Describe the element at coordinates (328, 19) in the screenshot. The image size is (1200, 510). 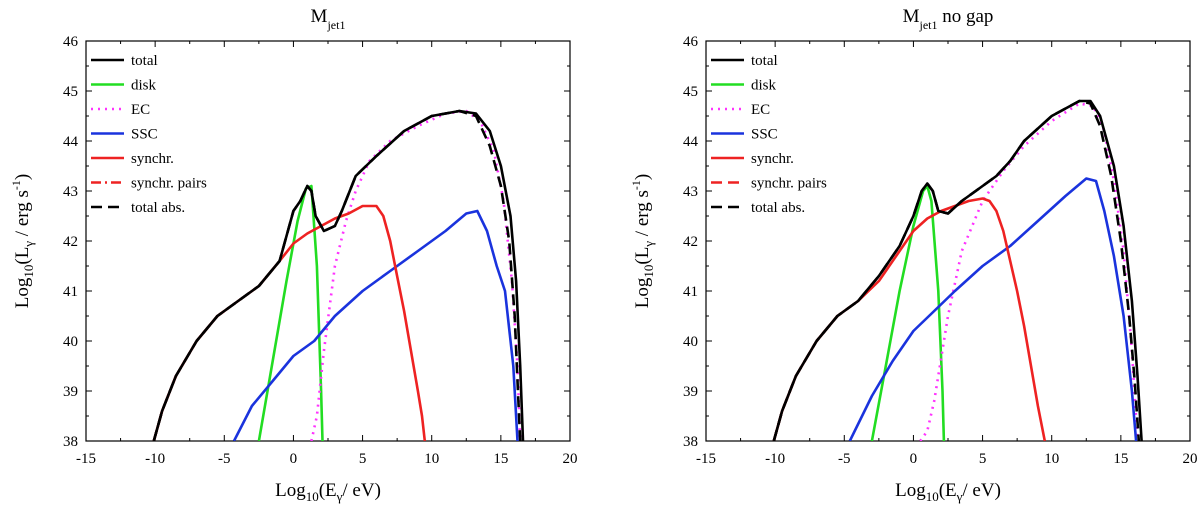
I see `chart-title: Mjet1` at that location.